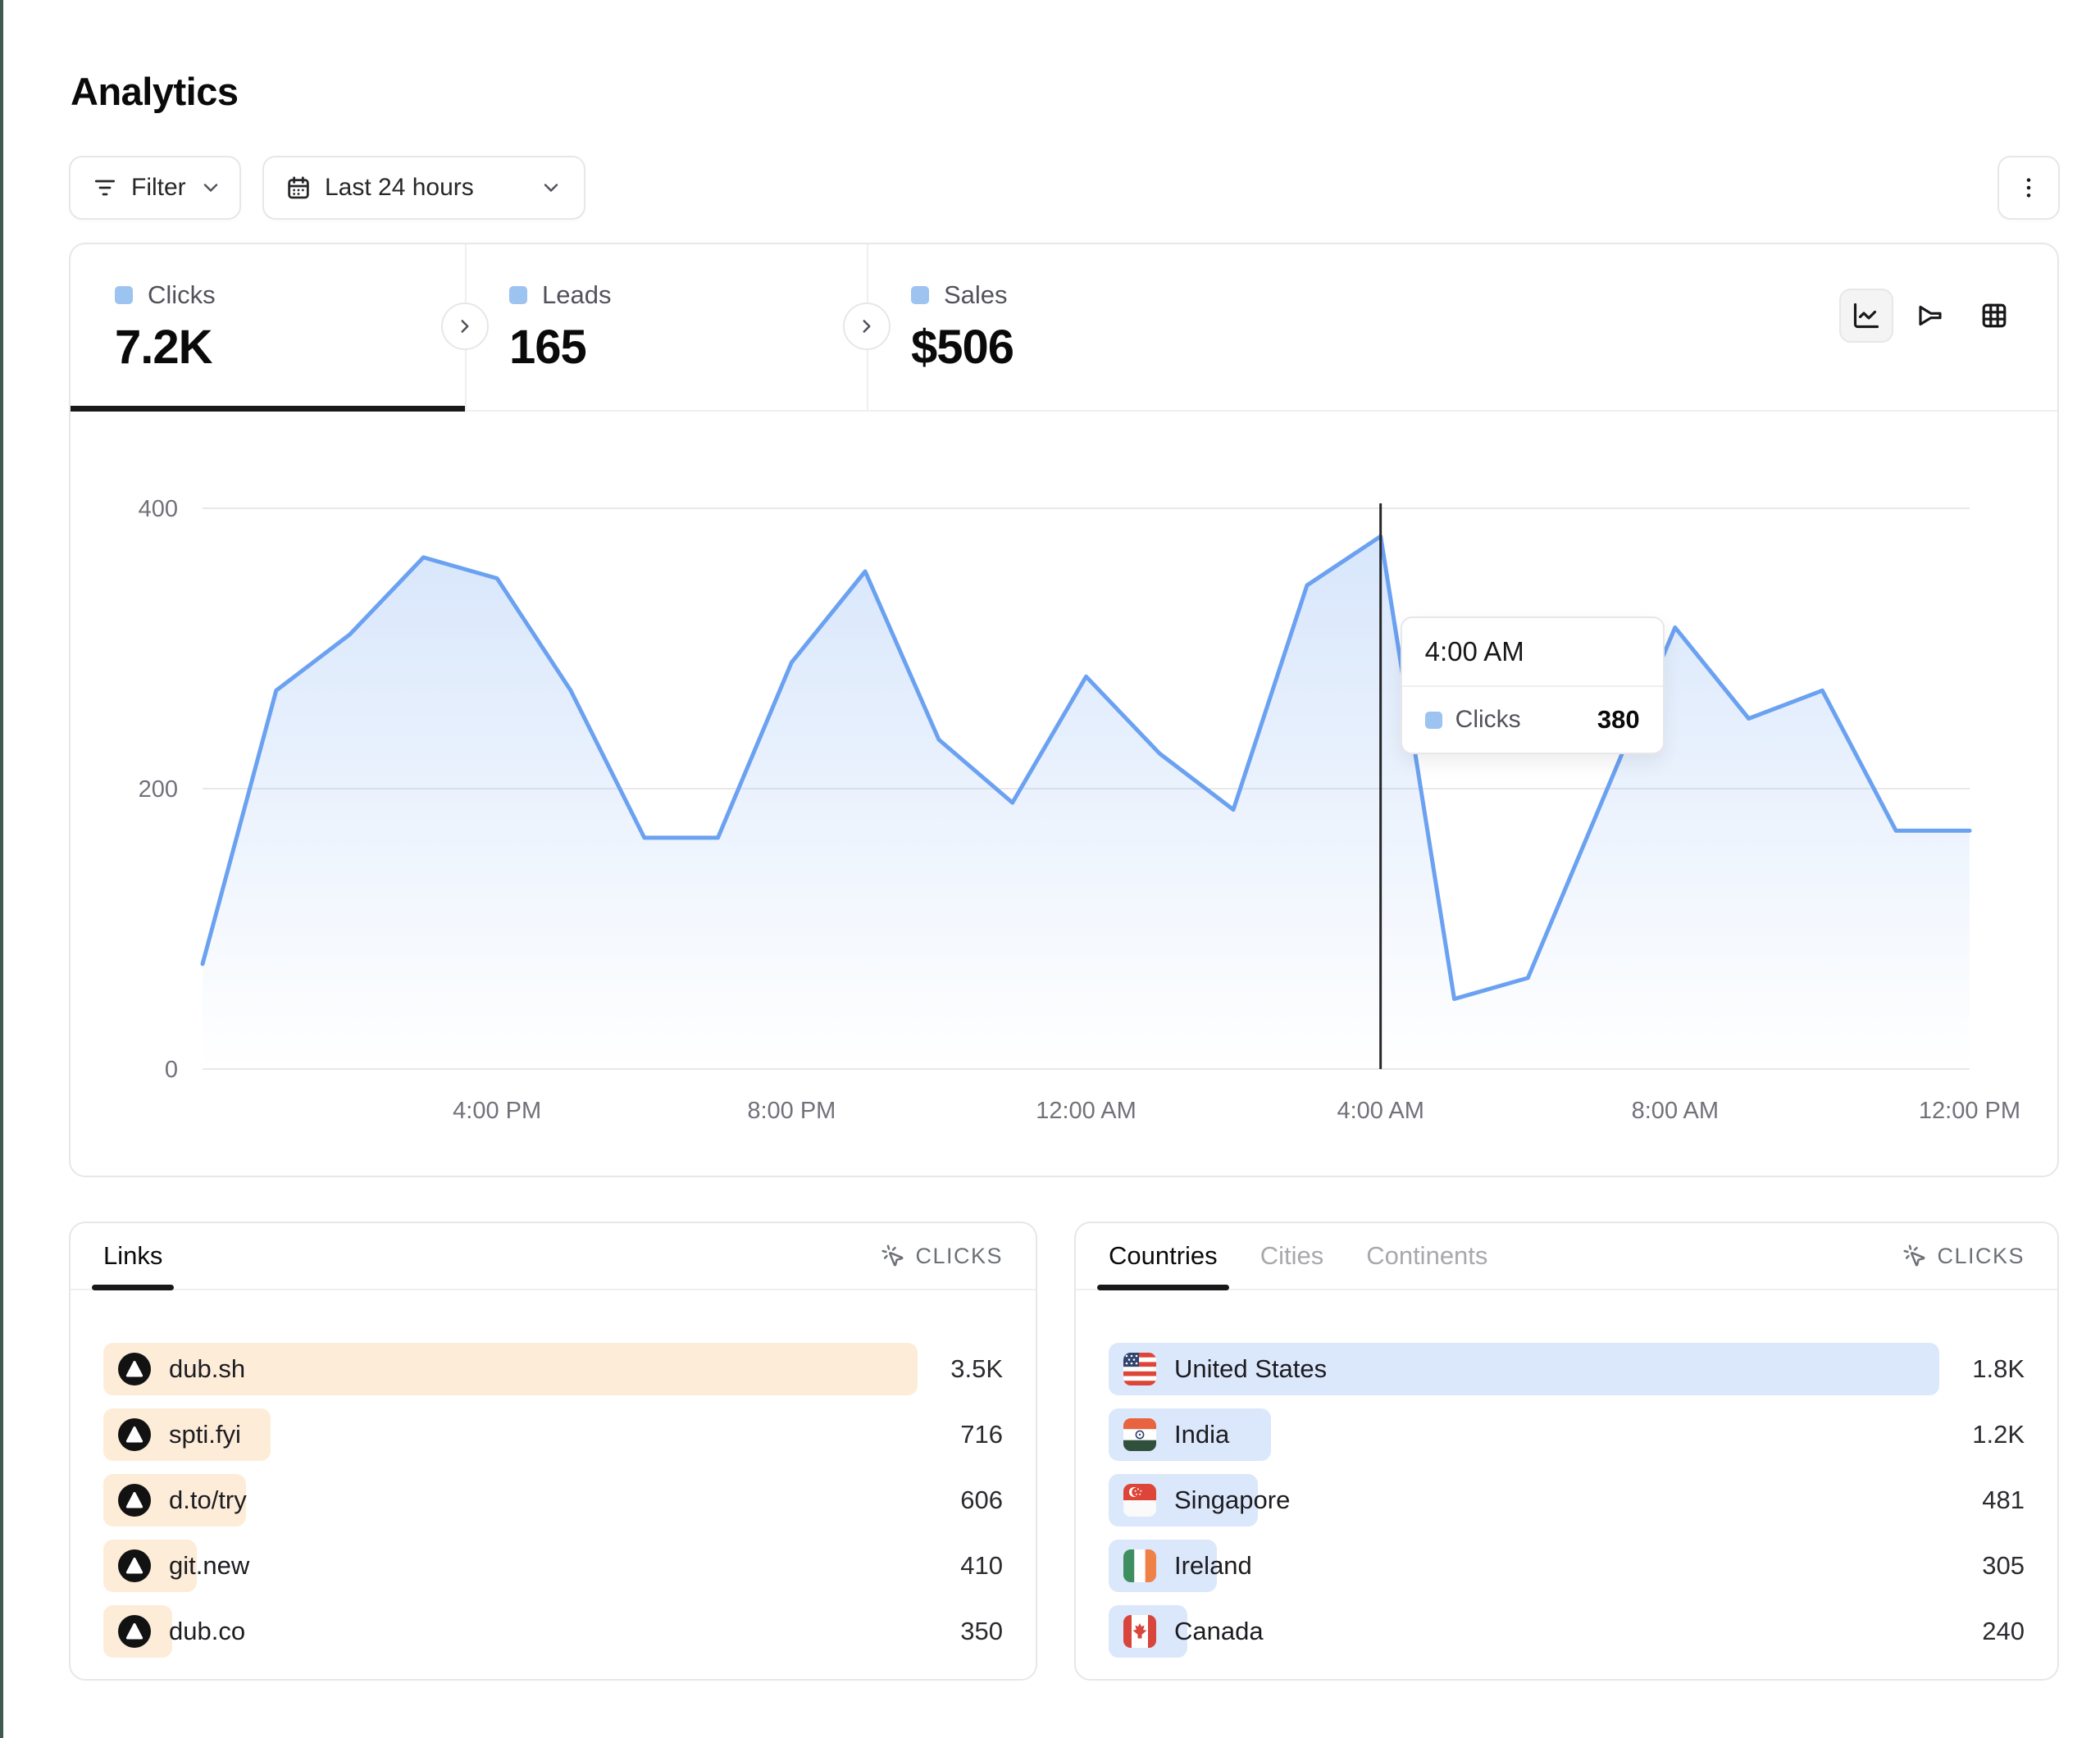  I want to click on links-panel-header: Links CLICKS, so click(553, 1256).